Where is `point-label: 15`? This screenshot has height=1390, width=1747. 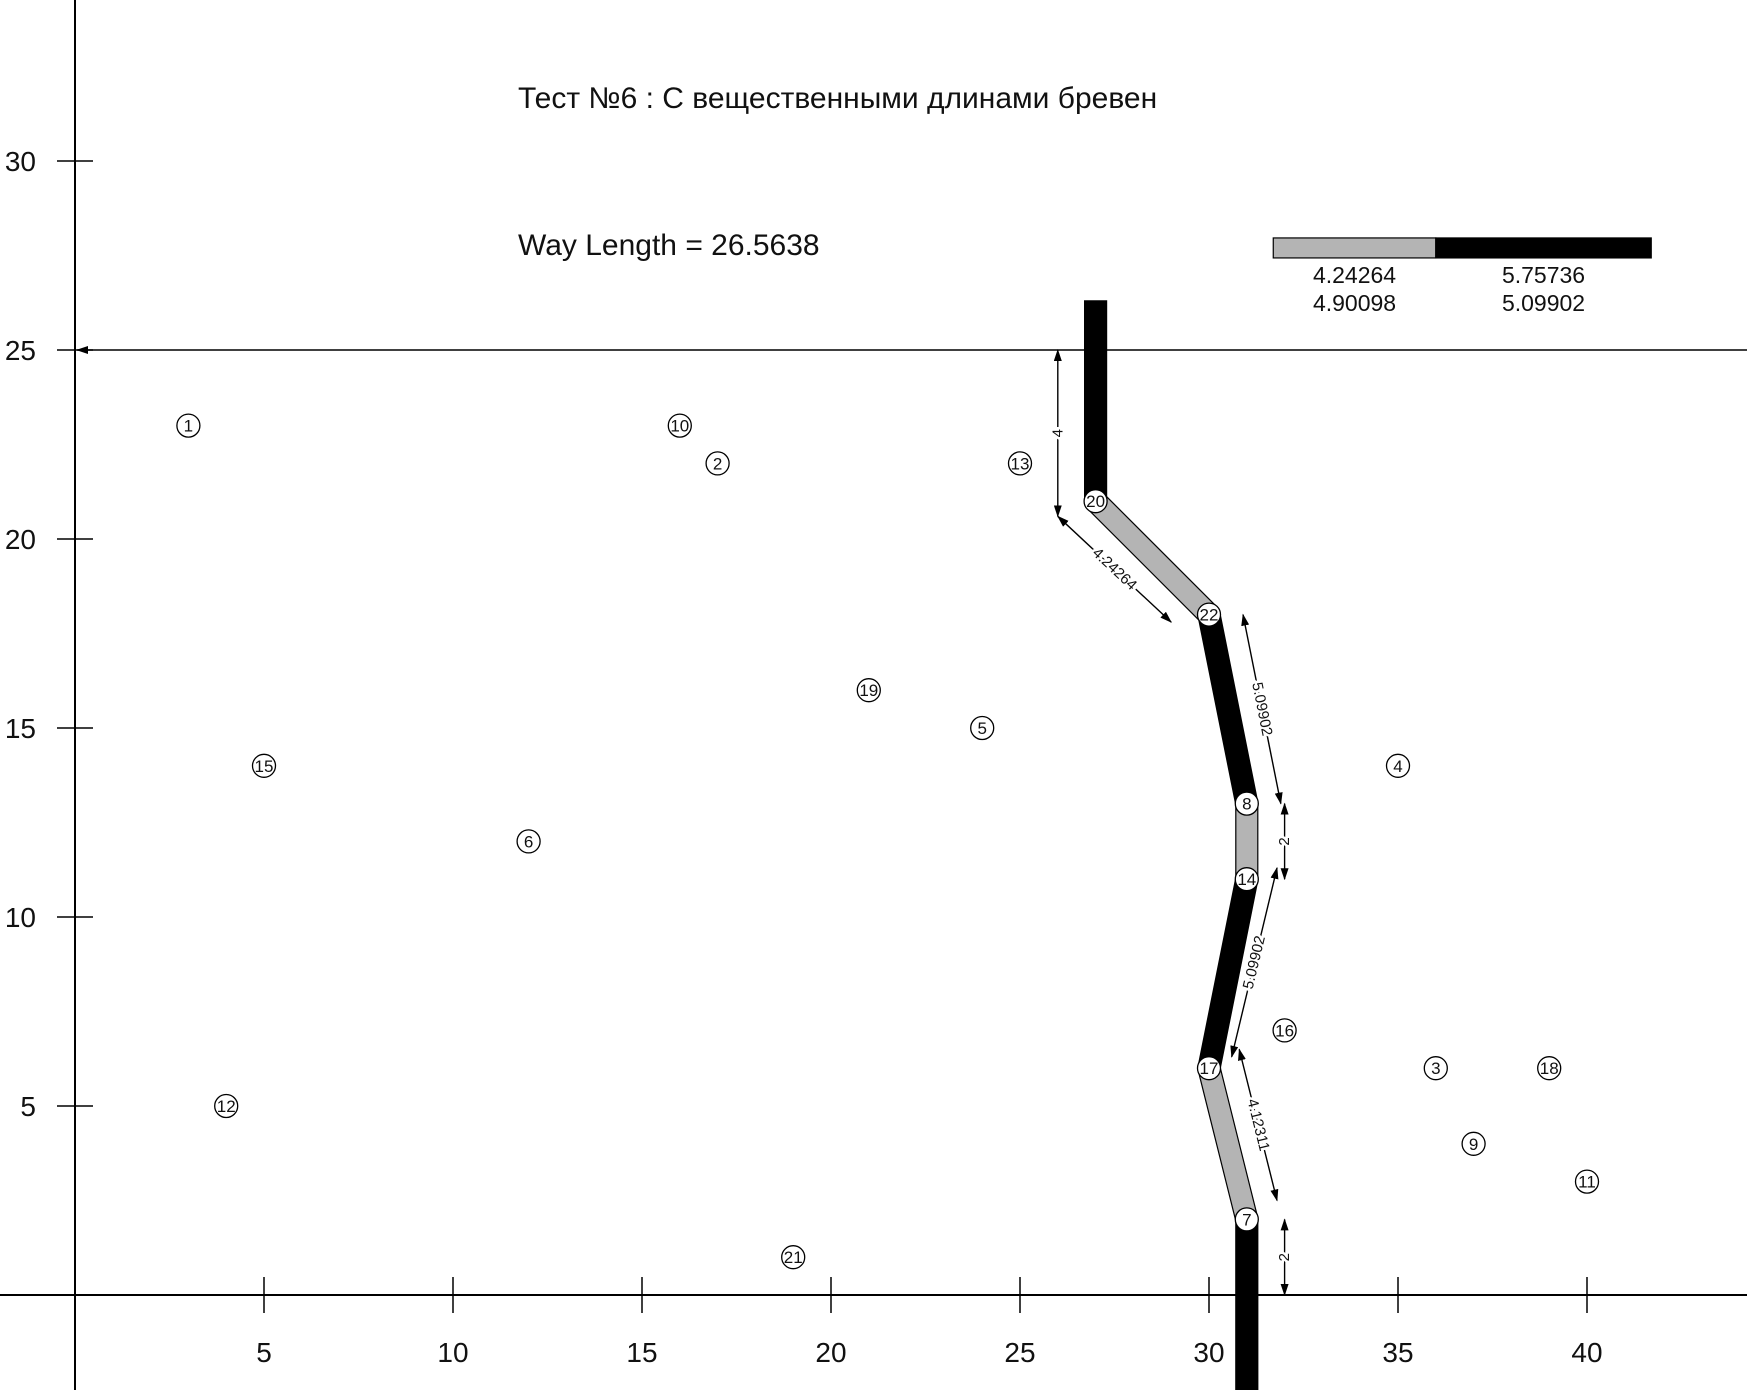 point-label: 15 is located at coordinates (264, 766).